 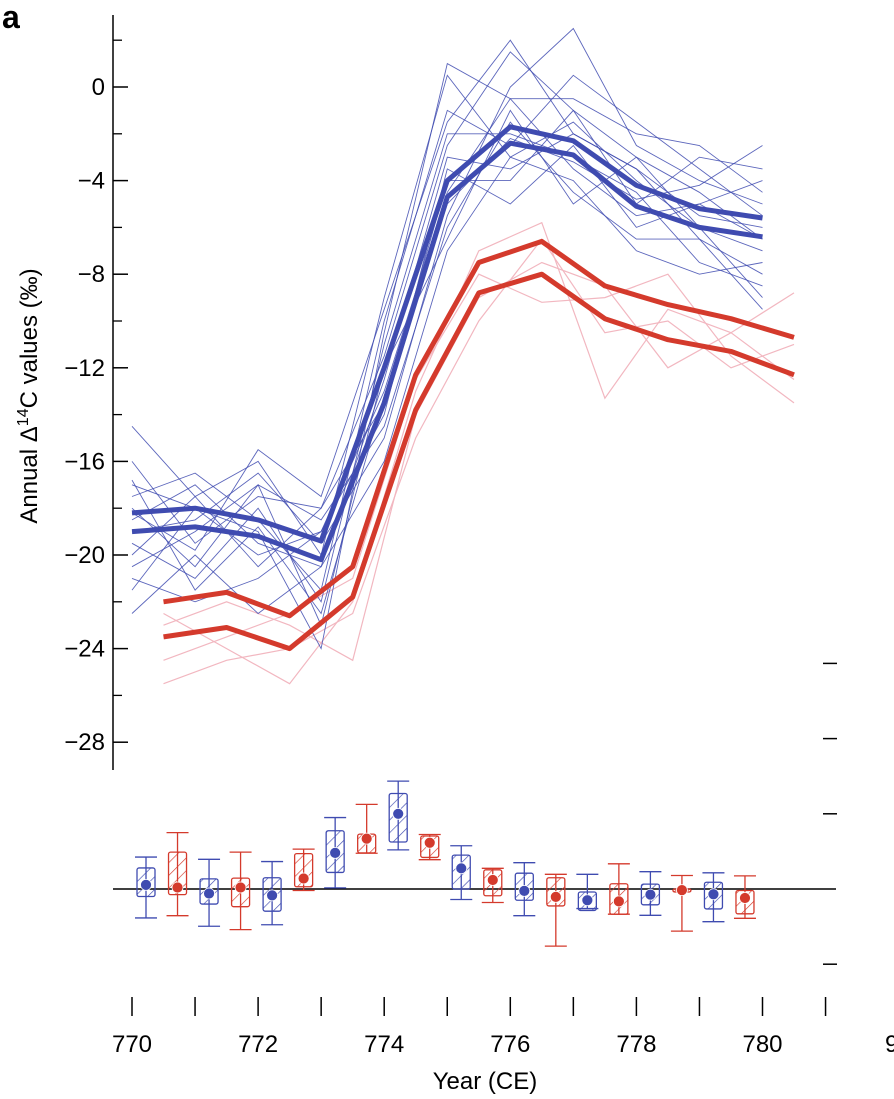 I want to click on y-tick-label: −16, so click(x=84, y=461).